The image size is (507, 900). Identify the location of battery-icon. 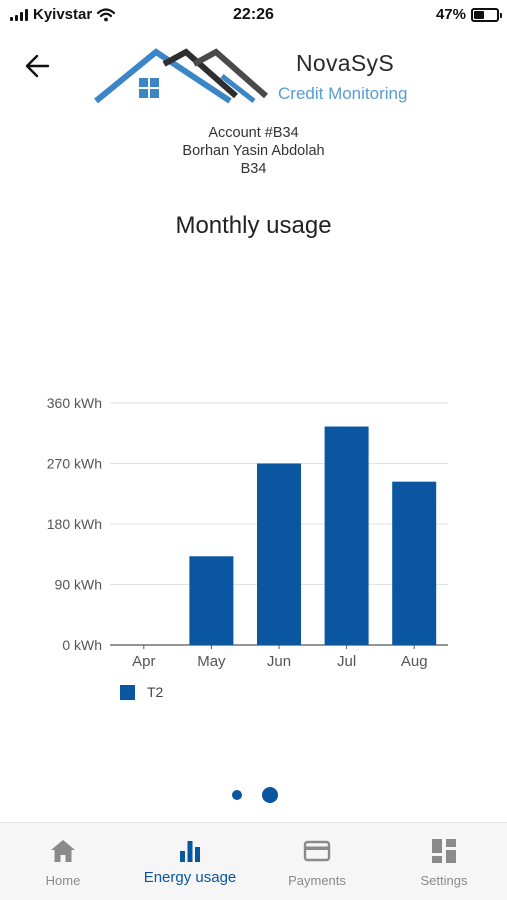
(486, 14).